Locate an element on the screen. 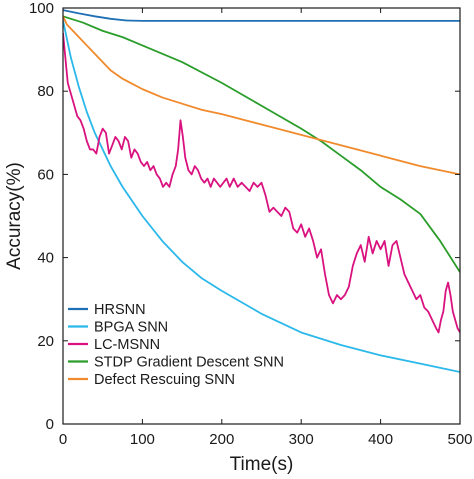 The width and height of the screenshot is (474, 479). legend-label: STDP Gradient Descent SNN is located at coordinates (189, 363).